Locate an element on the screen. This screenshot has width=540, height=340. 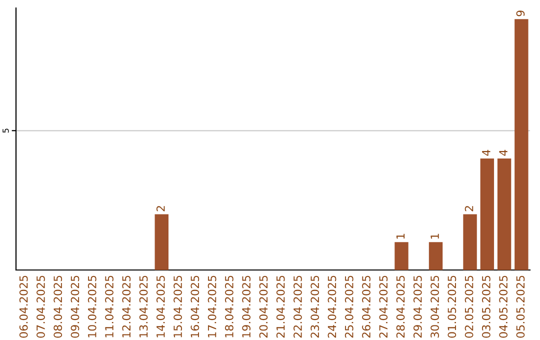
x-tick-label: 13.04.2025 is located at coordinates (143, 307).